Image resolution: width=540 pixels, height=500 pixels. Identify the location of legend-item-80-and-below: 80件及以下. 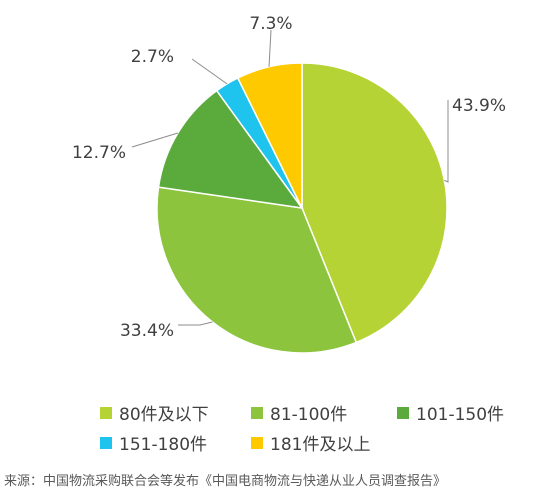
(154, 412).